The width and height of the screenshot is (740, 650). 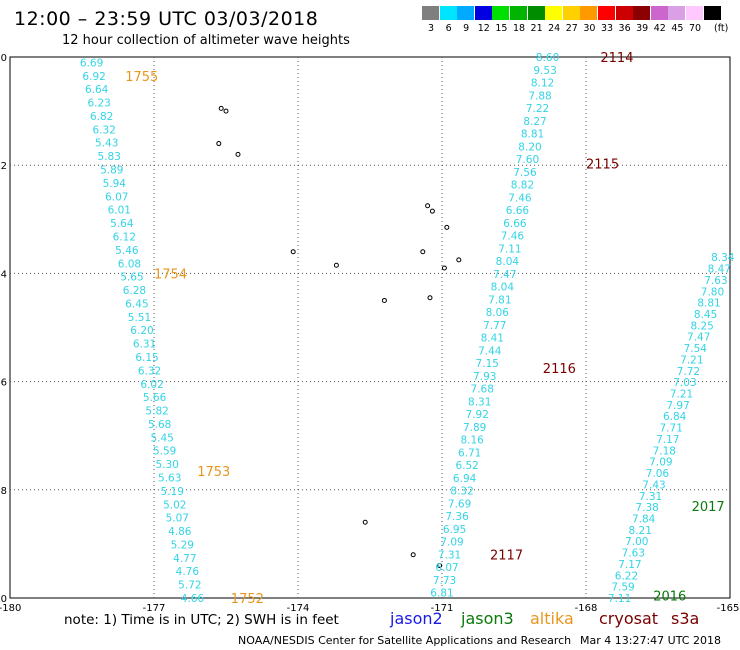 What do you see at coordinates (174, 505) in the screenshot?
I see `wave-height-value: 5.02` at bounding box center [174, 505].